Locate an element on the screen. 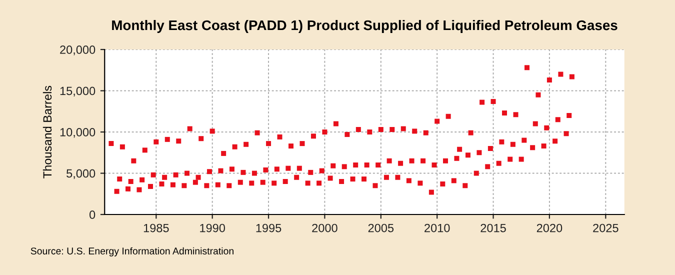 This screenshot has width=675, height=275. y-tick-label: 15,000 is located at coordinates (78, 91).